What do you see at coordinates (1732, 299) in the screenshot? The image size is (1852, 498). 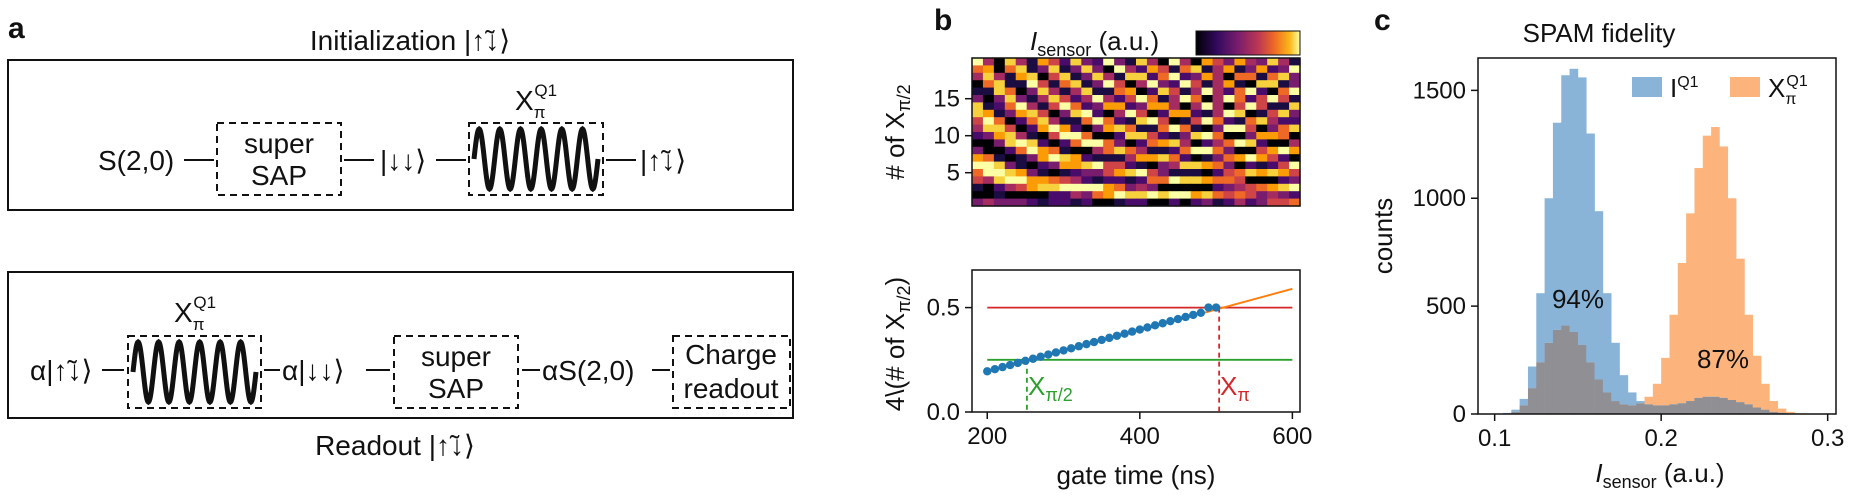 I see `hist-bar-xpiq1` at bounding box center [1732, 299].